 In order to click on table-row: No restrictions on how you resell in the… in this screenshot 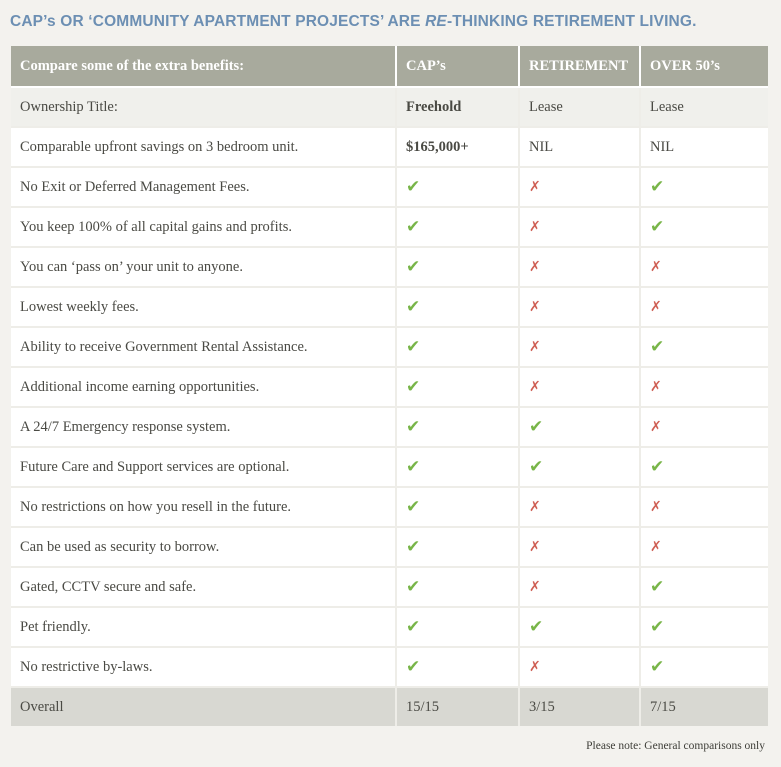, I will do `click(389, 507)`.